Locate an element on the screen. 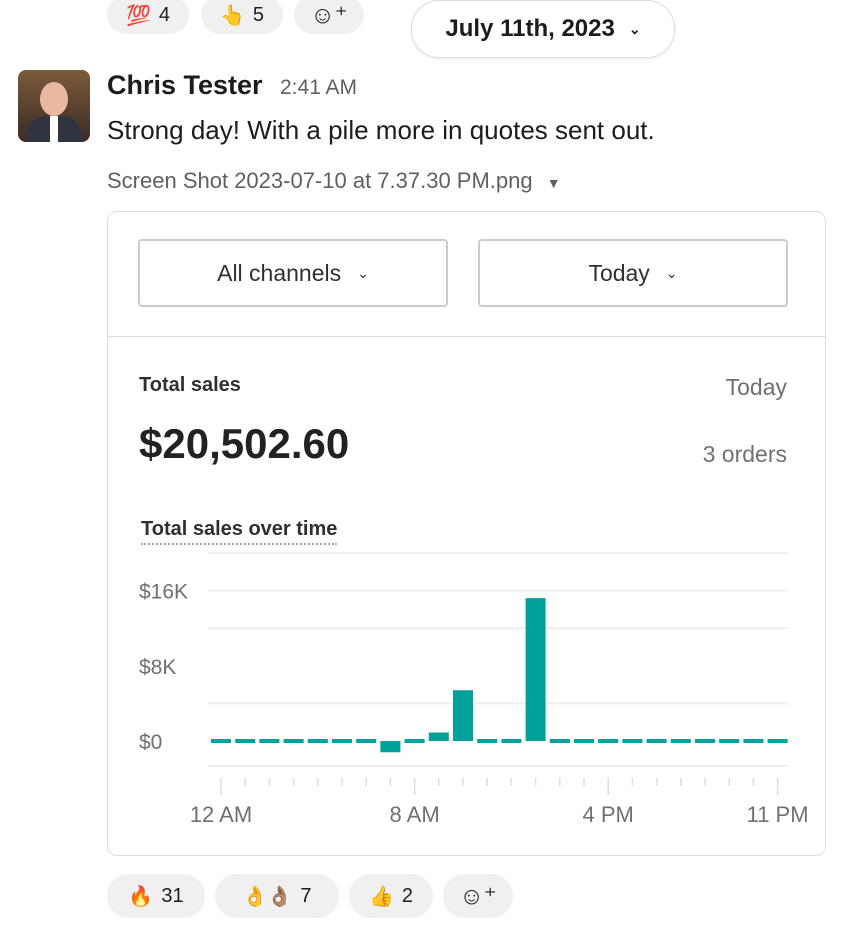 The height and width of the screenshot is (940, 850). y-tick-label: $0 is located at coordinates (150, 742).